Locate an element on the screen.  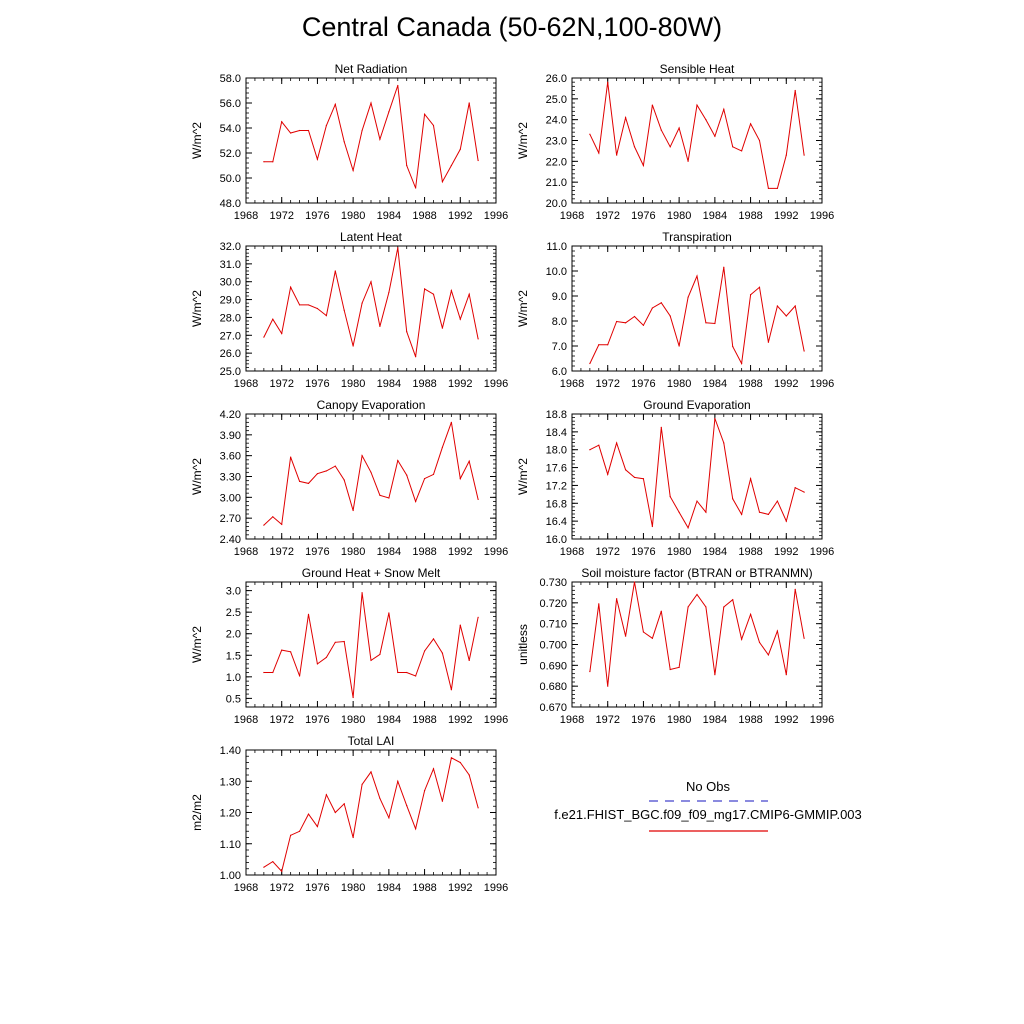
y-tick-label: 21.0 is located at coordinates (556, 183).